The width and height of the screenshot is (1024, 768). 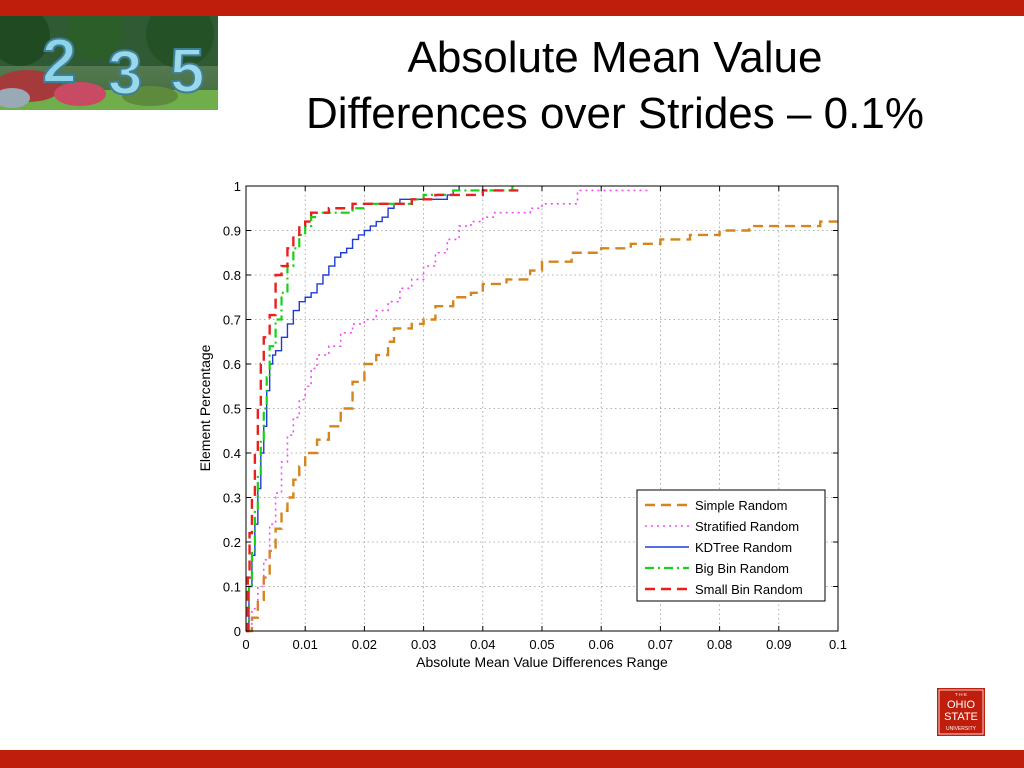 I want to click on legend-label: Big Bin Random, so click(x=742, y=568).